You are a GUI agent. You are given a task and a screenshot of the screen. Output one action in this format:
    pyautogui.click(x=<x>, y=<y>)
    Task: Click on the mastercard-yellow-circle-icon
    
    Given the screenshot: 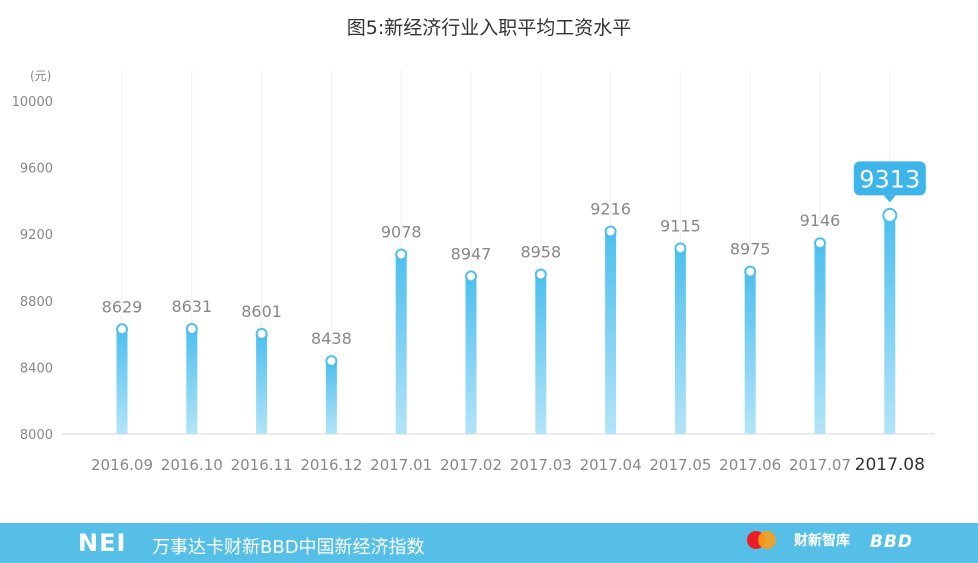 What is the action you would take?
    pyautogui.click(x=767, y=540)
    